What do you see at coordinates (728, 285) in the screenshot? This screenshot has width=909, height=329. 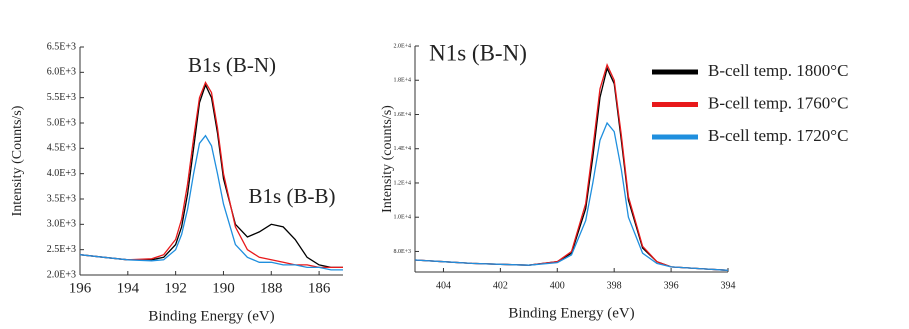 I see `x-tick-label: 394` at bounding box center [728, 285].